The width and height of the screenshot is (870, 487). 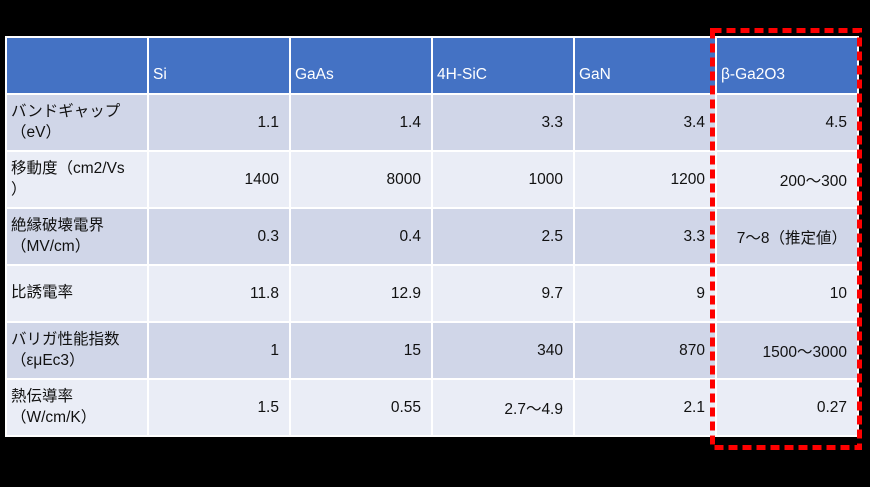 I want to click on value-cell: 7〜8（推定値）, so click(x=787, y=236).